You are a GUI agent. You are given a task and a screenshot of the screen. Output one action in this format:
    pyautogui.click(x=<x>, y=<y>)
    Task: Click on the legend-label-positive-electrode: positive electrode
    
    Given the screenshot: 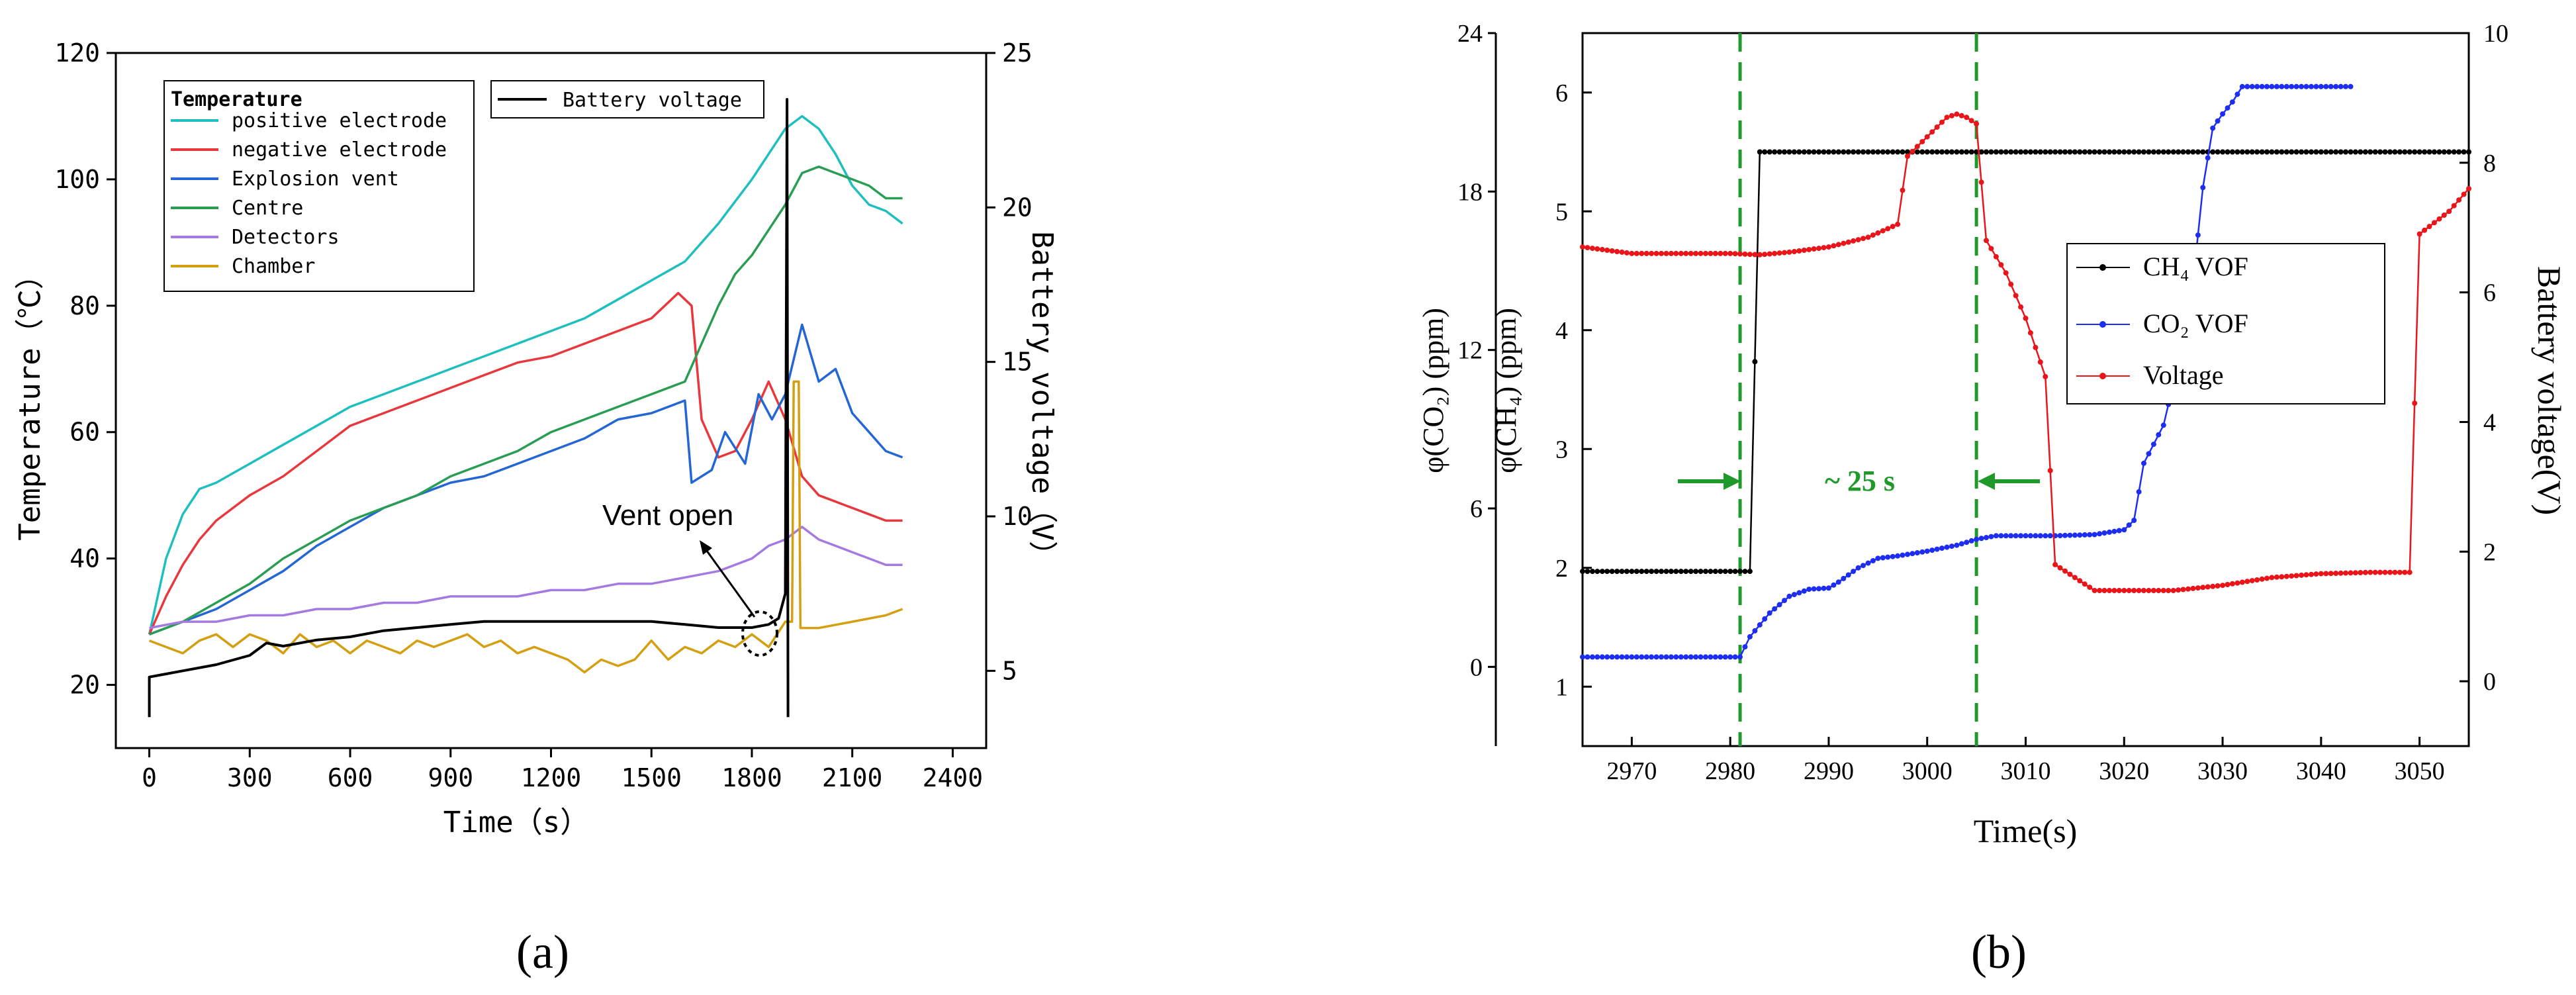 What is the action you would take?
    pyautogui.click(x=339, y=120)
    